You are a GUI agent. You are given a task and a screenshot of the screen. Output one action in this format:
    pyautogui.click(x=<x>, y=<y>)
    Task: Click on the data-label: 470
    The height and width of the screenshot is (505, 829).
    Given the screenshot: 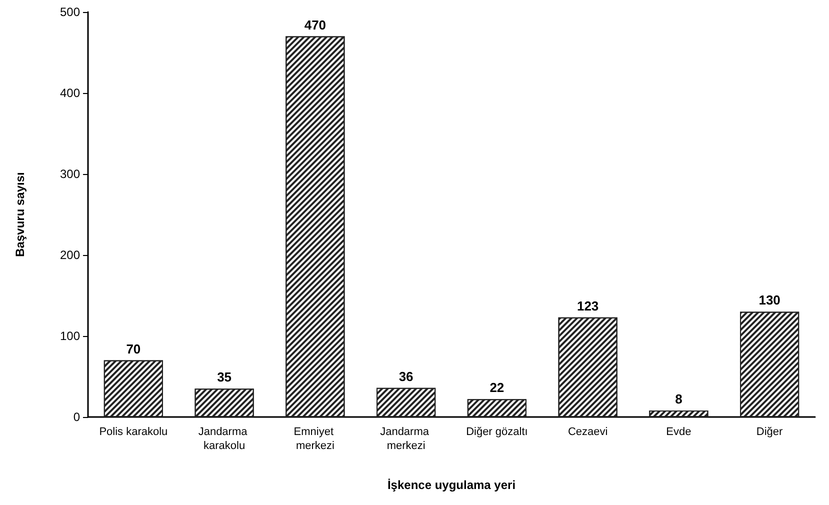 What is the action you would take?
    pyautogui.click(x=315, y=24)
    